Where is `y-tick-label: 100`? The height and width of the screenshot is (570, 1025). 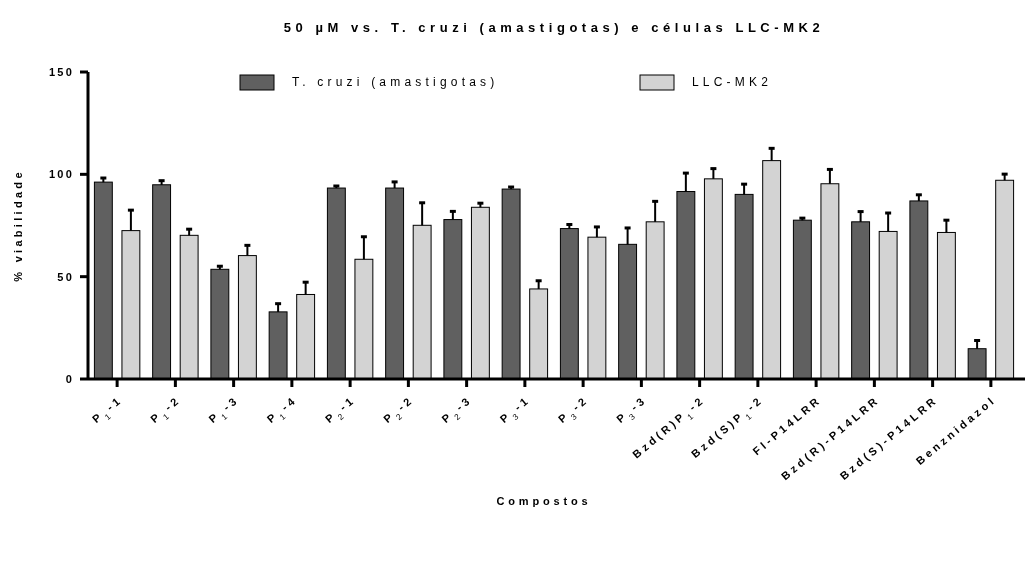 y-tick-label: 100 is located at coordinates (61, 174).